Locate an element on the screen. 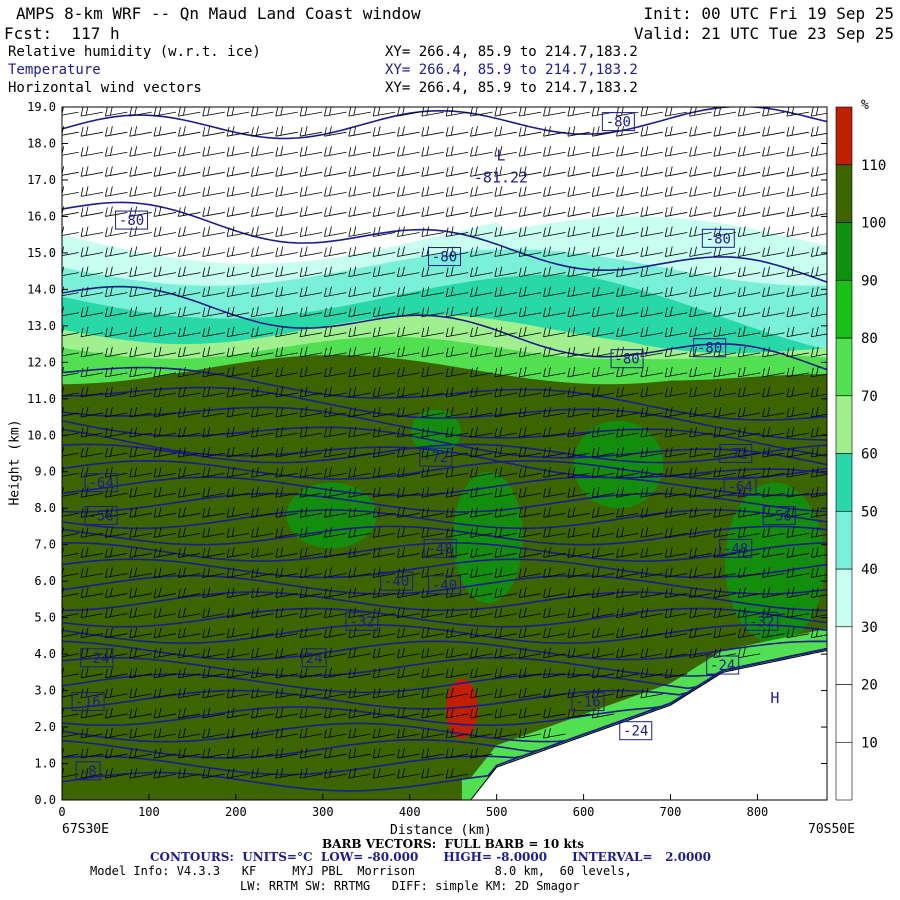 Image resolution: width=900 pixels, height=900 pixels. svg-text: -32 is located at coordinates (361, 622).